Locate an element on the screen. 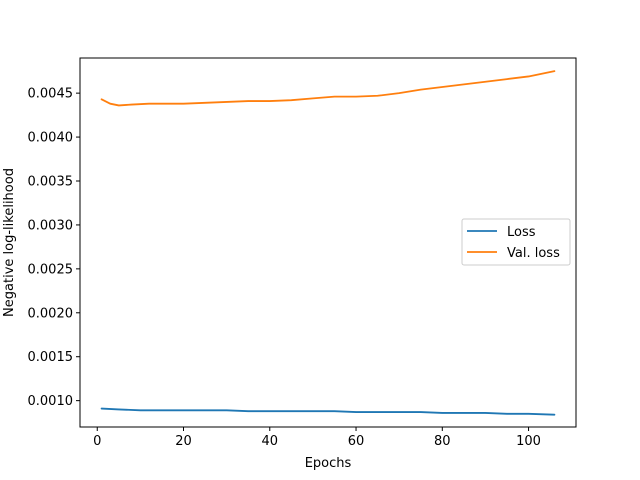 Image resolution: width=640 pixels, height=480 pixels. y-tick-label: 0.0030 is located at coordinates (51, 225).